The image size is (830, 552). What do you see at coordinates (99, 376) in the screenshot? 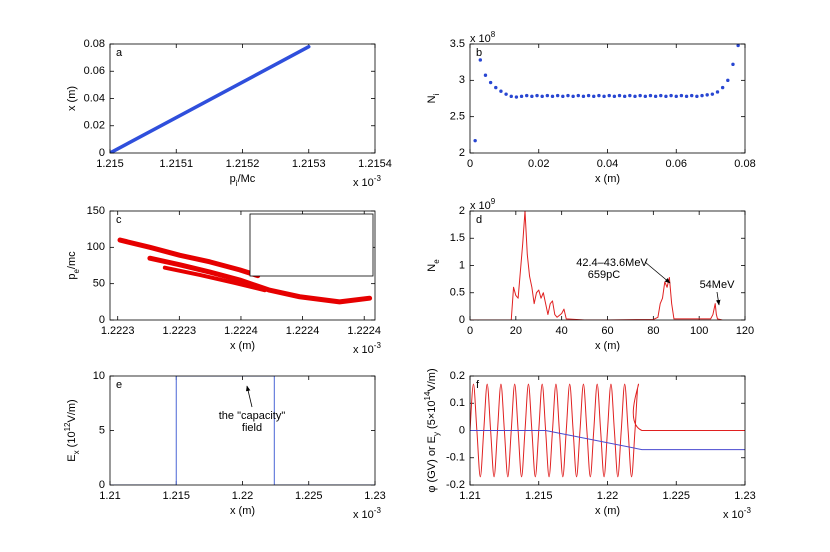
I see `y-tick-label: 10` at bounding box center [99, 376].